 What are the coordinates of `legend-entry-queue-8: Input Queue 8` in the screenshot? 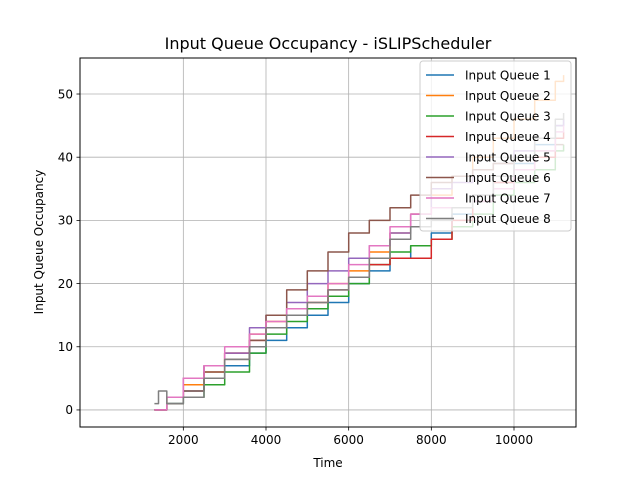 It's located at (508, 219).